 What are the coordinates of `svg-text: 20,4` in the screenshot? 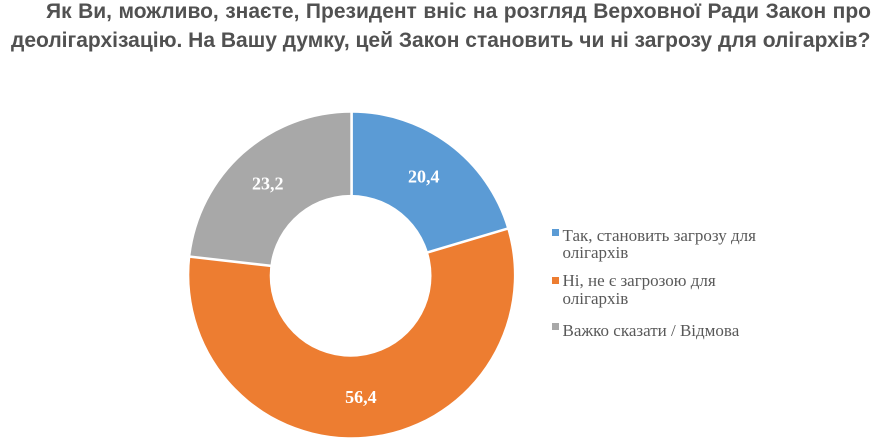 It's located at (424, 177).